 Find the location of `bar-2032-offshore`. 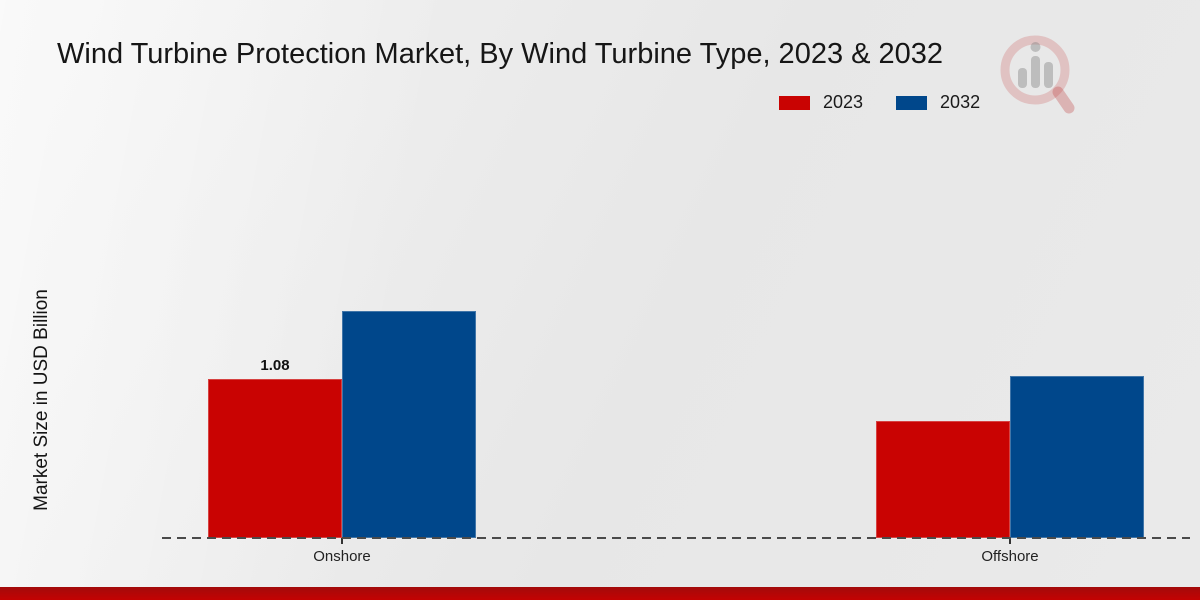

bar-2032-offshore is located at coordinates (1077, 457).